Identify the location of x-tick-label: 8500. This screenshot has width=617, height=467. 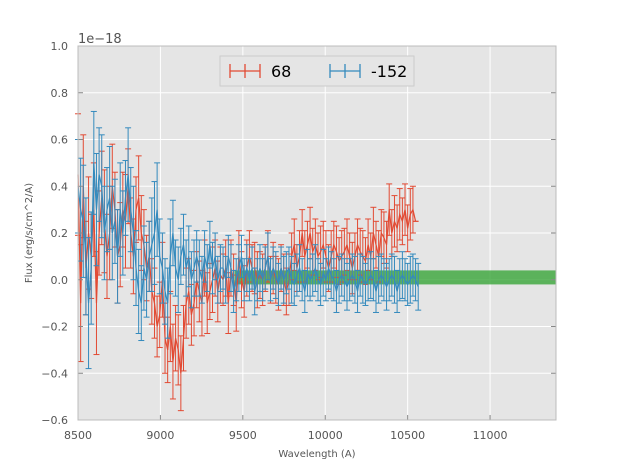
(78, 435).